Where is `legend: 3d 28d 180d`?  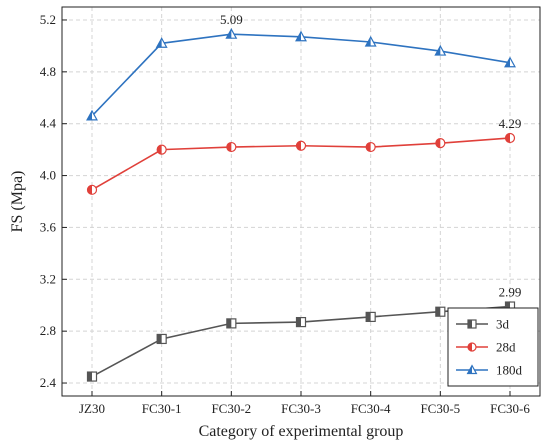 legend: 3d 28d 180d is located at coordinates (493, 347).